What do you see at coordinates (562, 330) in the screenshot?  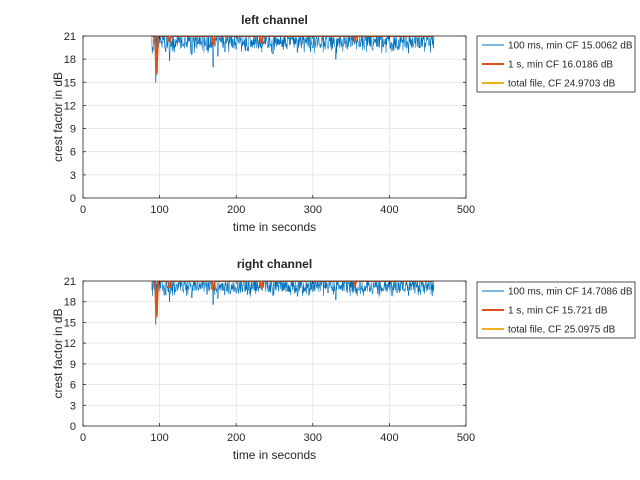 I see `legend-entry-label: total file, CF 25.0975 dB` at bounding box center [562, 330].